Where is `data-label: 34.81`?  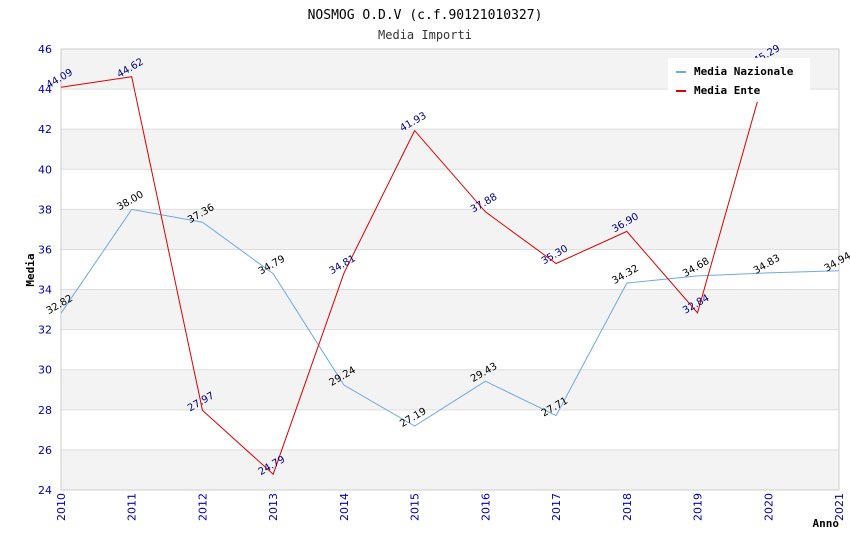
data-label: 34.81 is located at coordinates (343, 265).